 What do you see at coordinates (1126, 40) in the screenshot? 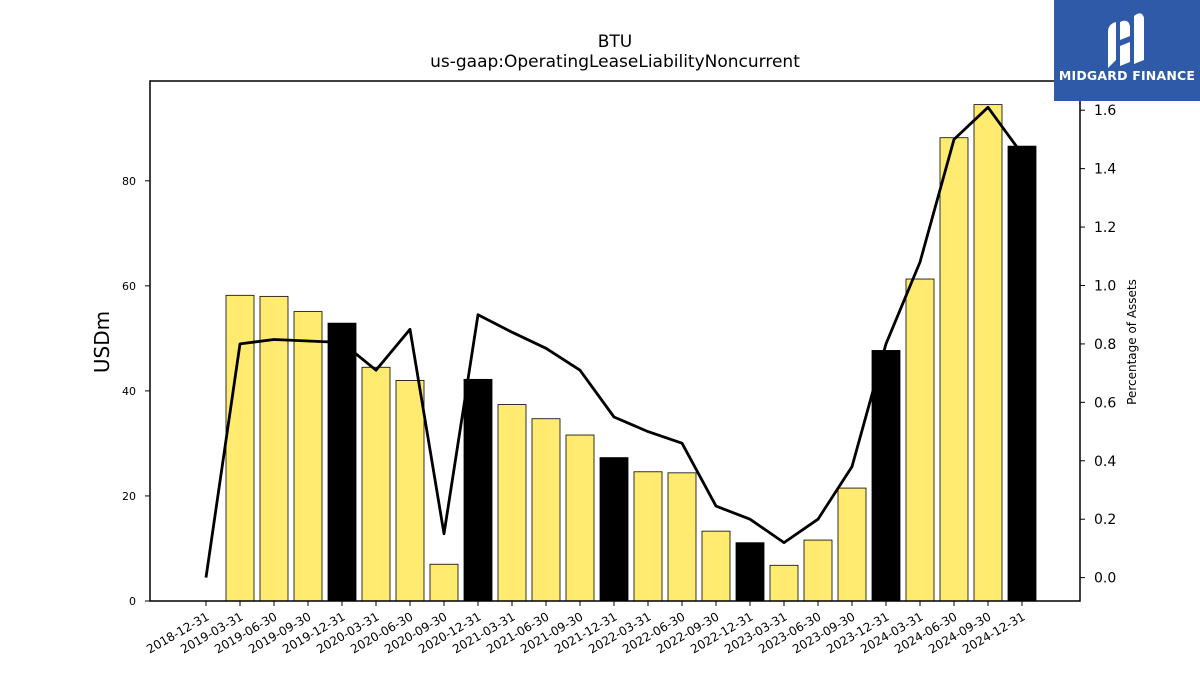
I see `midgard-logo-icon` at bounding box center [1126, 40].